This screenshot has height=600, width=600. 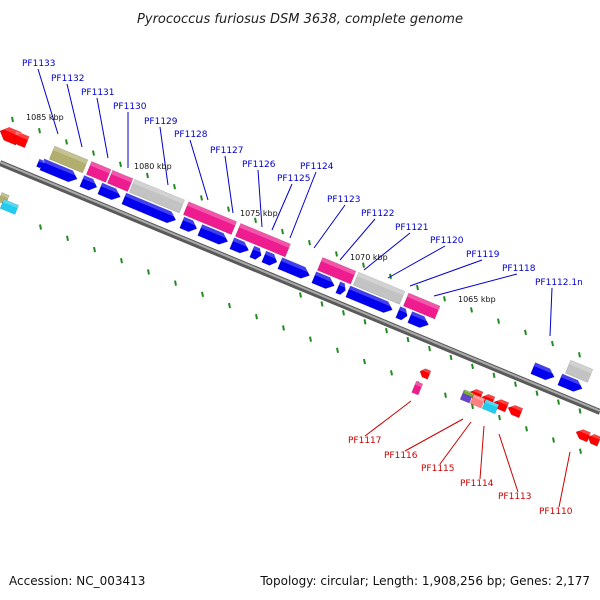 I want to click on gene-label-pf1117: PF1117, so click(x=365, y=441).